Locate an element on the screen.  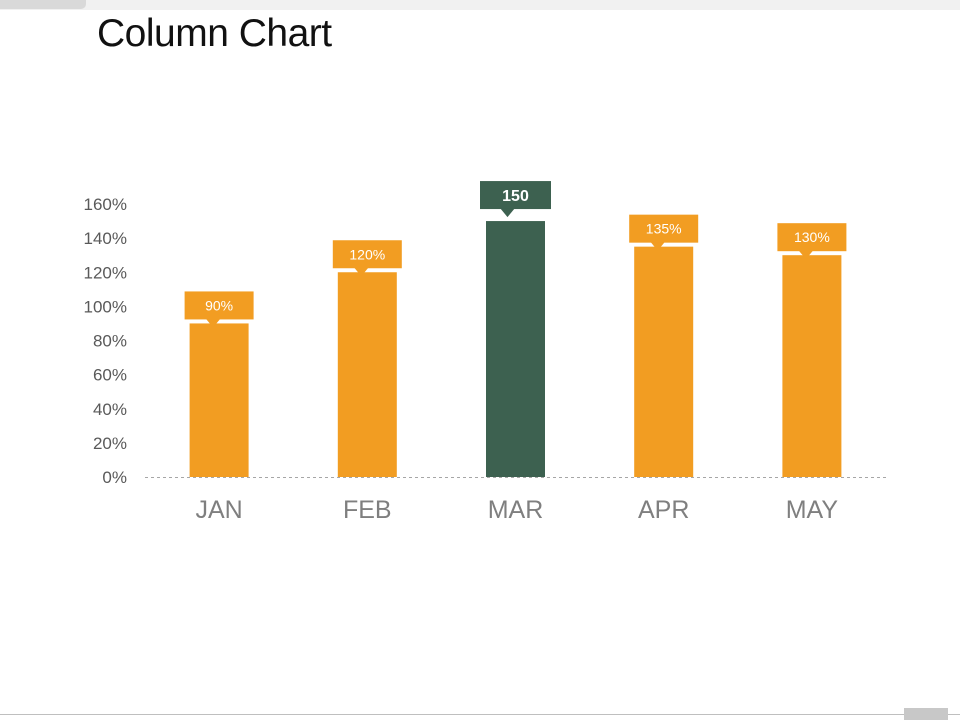
x-category-label: MAR is located at coordinates (516, 510).